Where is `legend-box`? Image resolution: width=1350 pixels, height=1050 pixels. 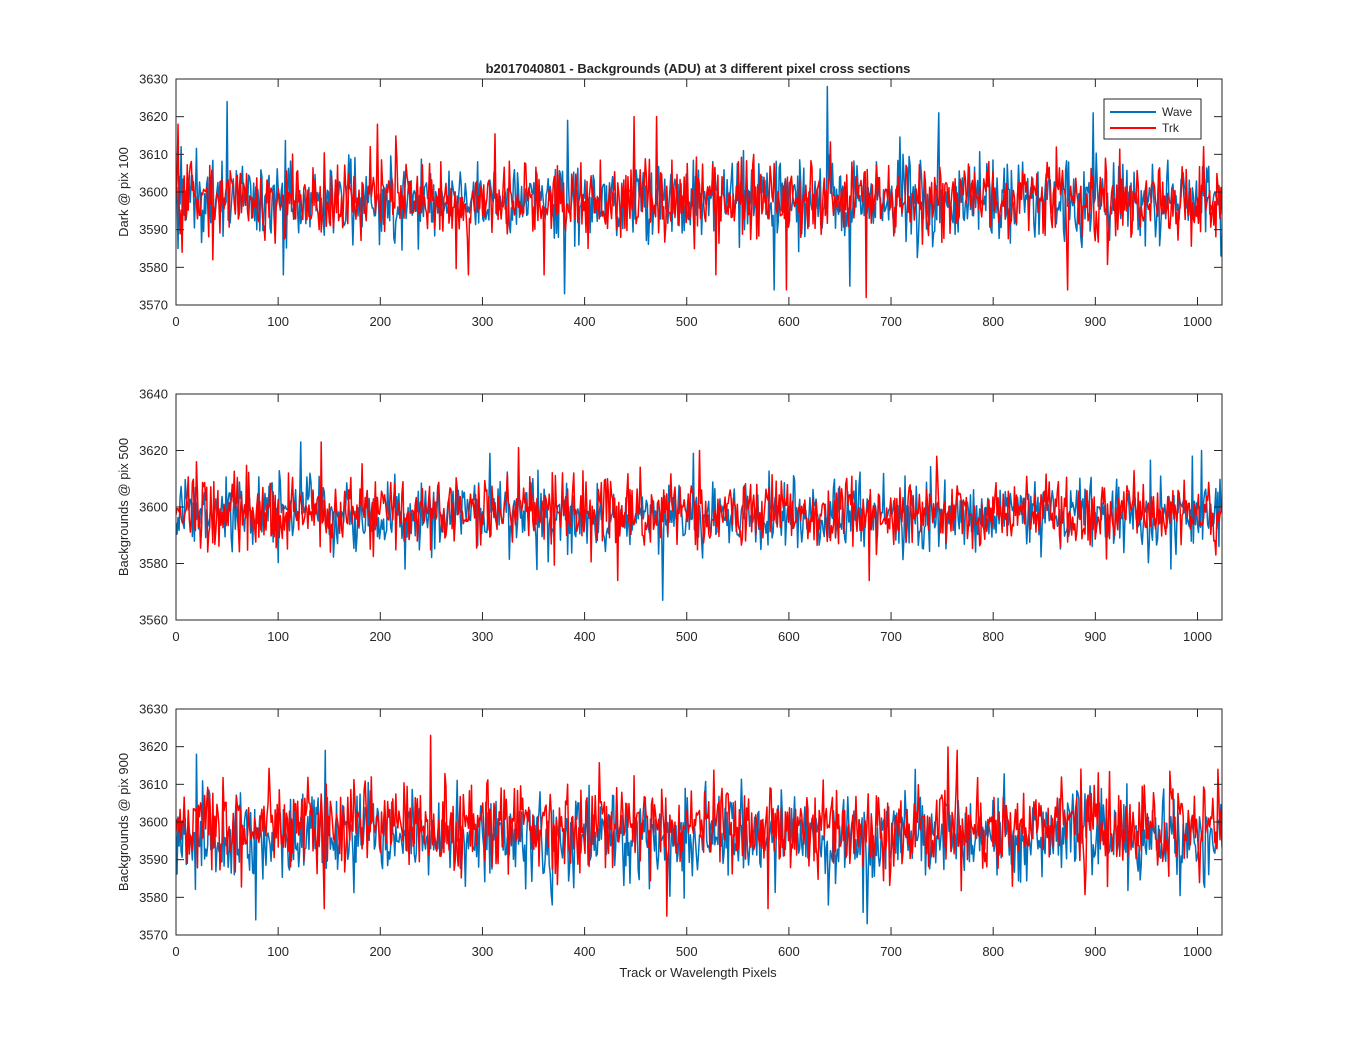 legend-box is located at coordinates (1152, 119).